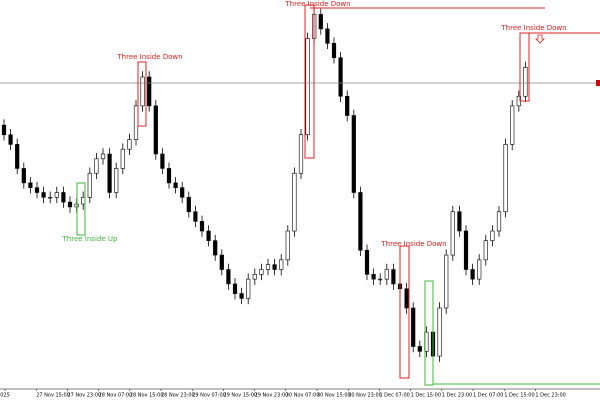 This screenshot has width=600, height=400. Describe the element at coordinates (90, 239) in the screenshot. I see `annotation: Three Inside Up` at that location.